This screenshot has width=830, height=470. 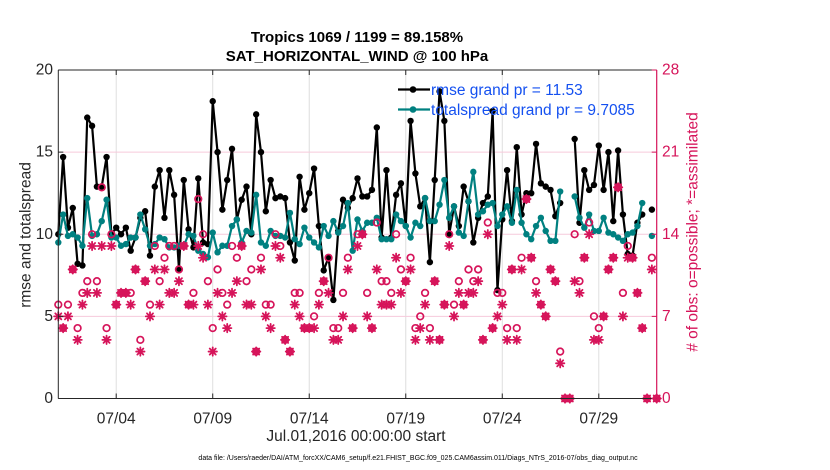 What do you see at coordinates (666, 398) in the screenshot?
I see `y-tick-label-right: 0` at bounding box center [666, 398].